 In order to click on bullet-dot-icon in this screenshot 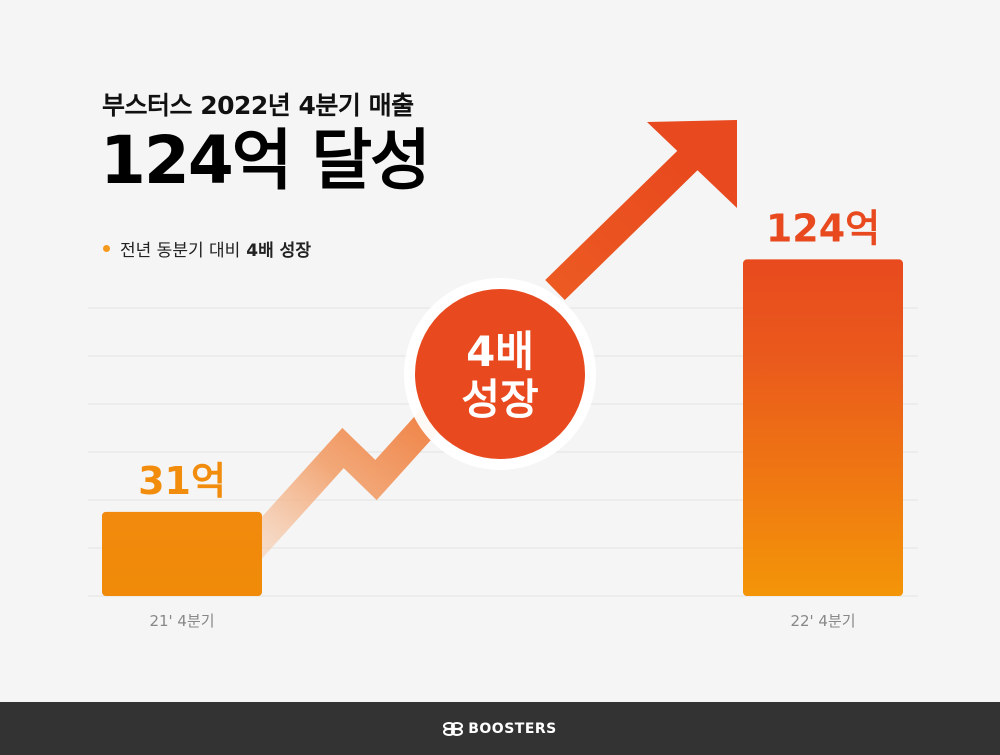, I will do `click(106, 248)`.